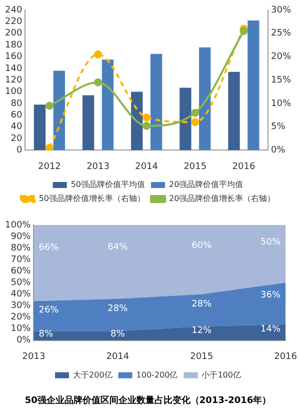 This screenshot has width=300, height=410. Describe the element at coordinates (18, 225) in the screenshot. I see `y-tick-label: 100%` at that location.